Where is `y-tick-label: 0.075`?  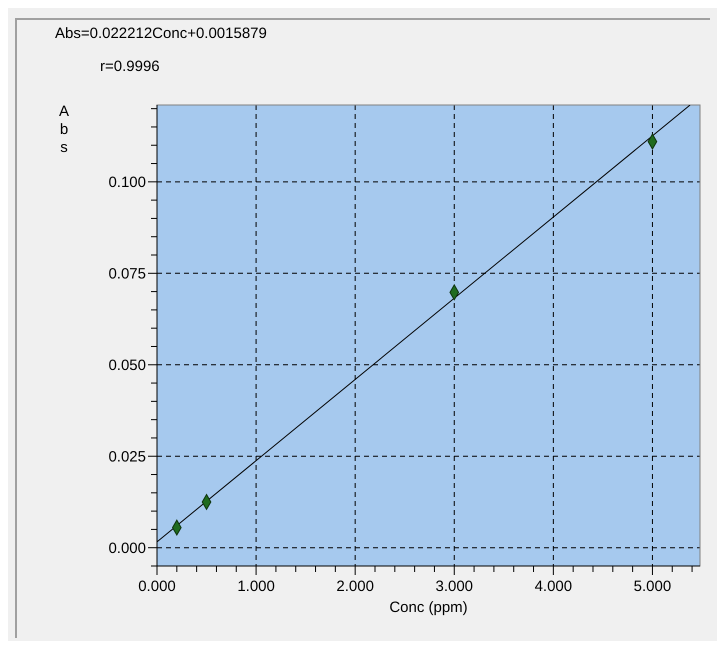 y-tick-label: 0.075 is located at coordinates (127, 274).